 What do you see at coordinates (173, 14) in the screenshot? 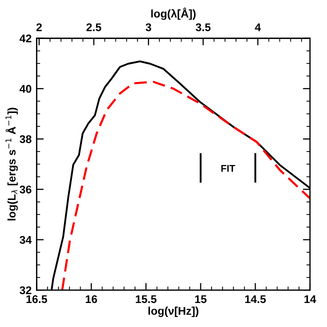
I see `x2-axis-title: log(λ[Å])` at bounding box center [173, 14].